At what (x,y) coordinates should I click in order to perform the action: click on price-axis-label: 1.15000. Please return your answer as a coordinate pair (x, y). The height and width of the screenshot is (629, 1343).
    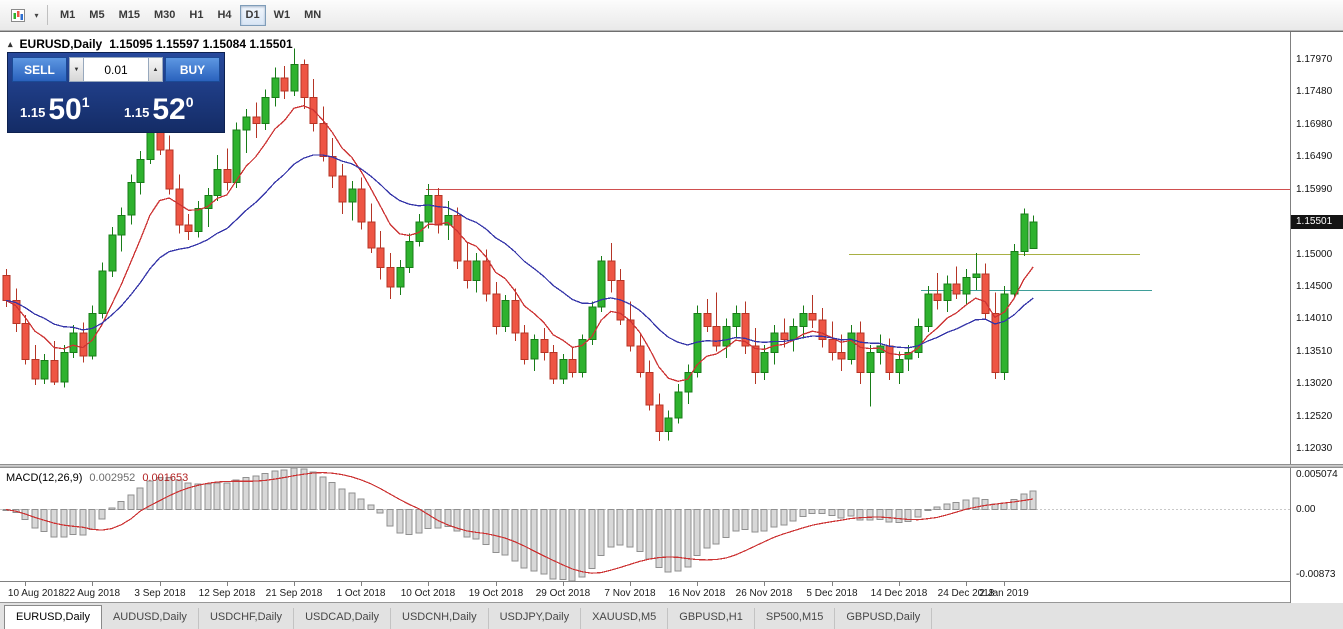
    Looking at the image, I should click on (1314, 254).